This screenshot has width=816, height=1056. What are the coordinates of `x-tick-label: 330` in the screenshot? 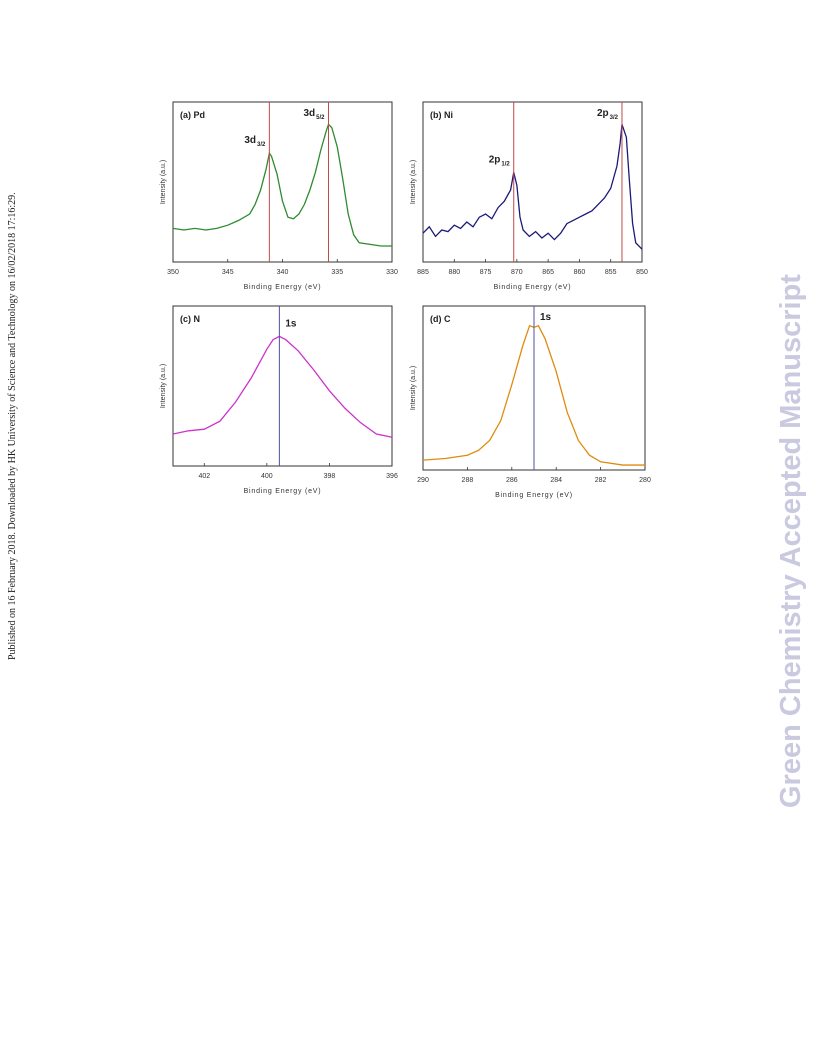 It's located at (392, 272).